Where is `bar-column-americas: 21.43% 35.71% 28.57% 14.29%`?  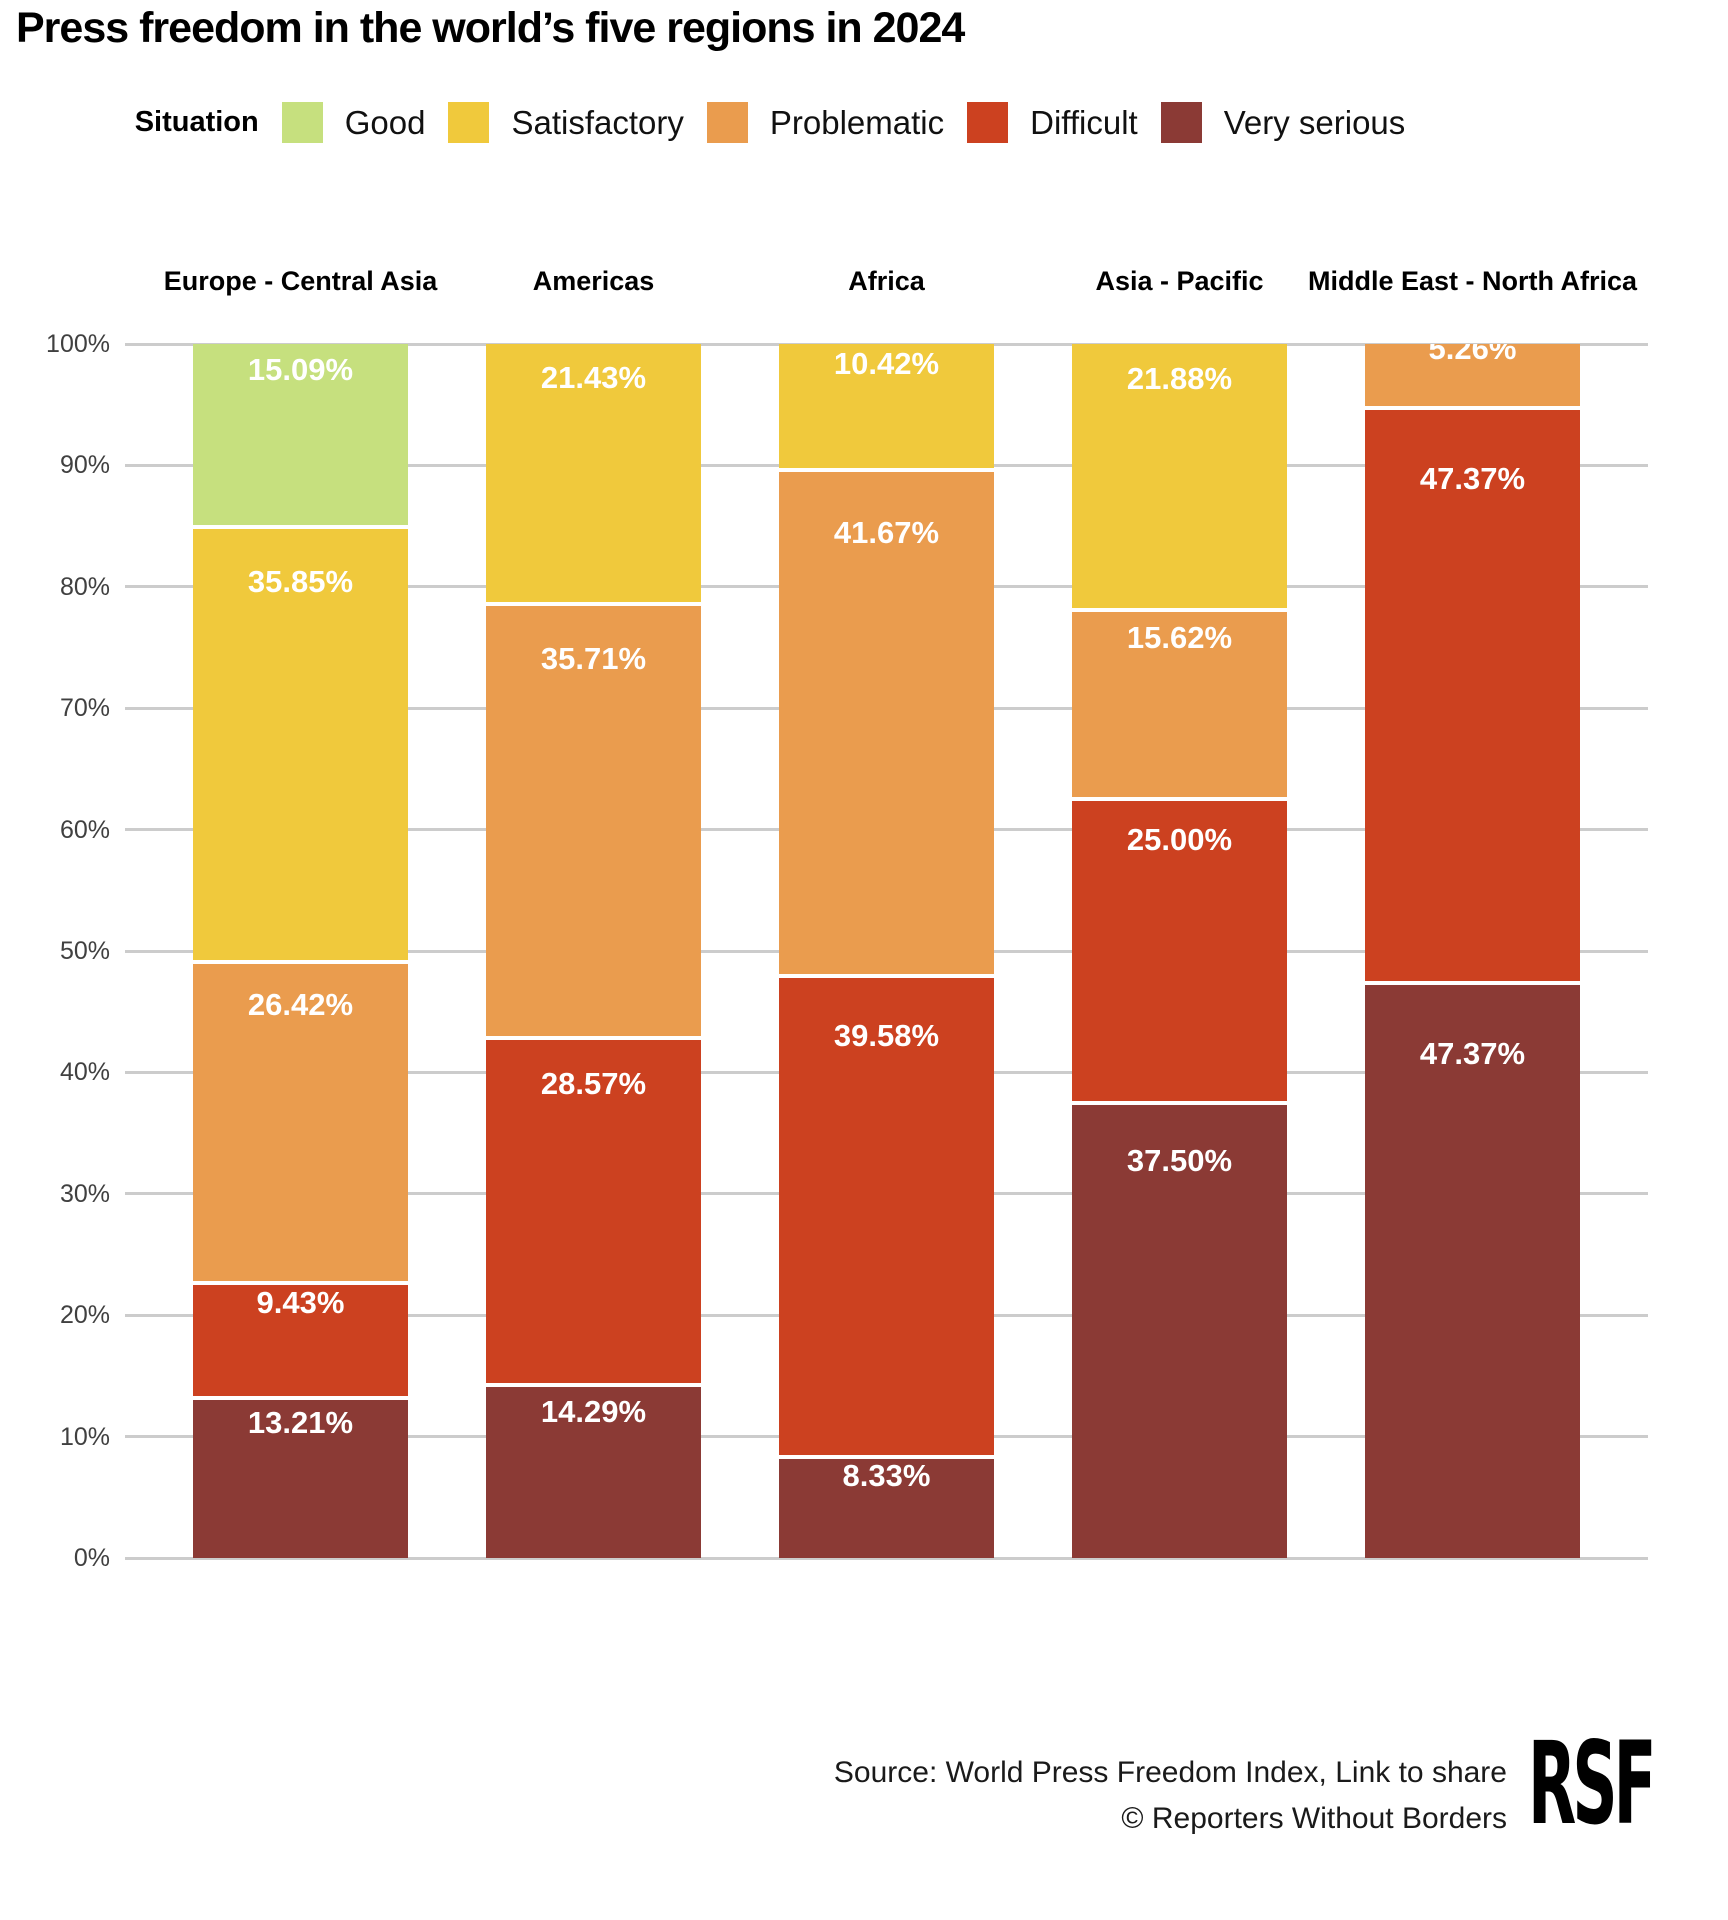 bar-column-americas: 21.43% 35.71% 28.57% 14.29% is located at coordinates (593, 951).